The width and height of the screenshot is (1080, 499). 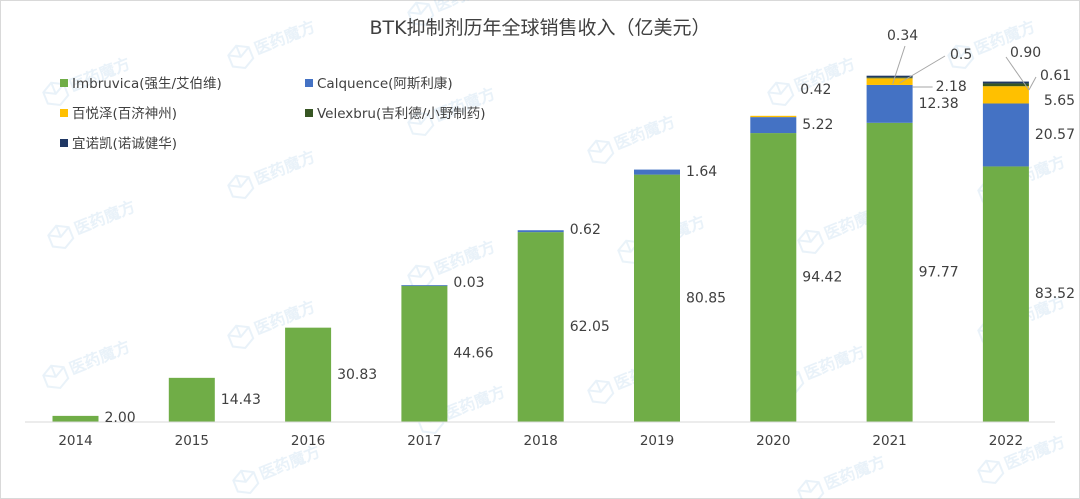 I want to click on data-label: 20.57, so click(x=1055, y=135).